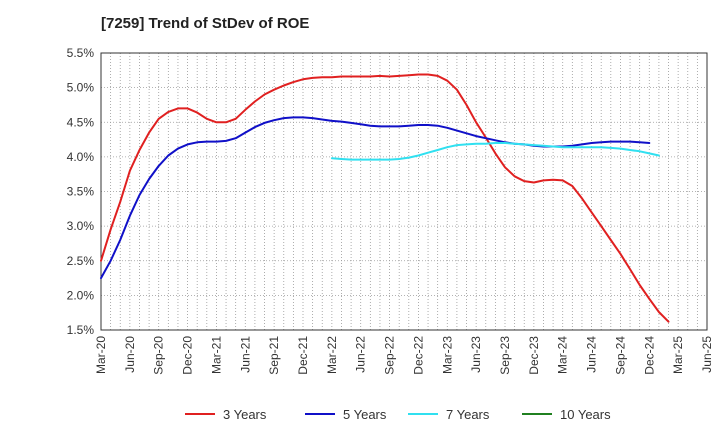  What do you see at coordinates (303, 355) in the screenshot?
I see `x-tick-label: Dec-21` at bounding box center [303, 355].